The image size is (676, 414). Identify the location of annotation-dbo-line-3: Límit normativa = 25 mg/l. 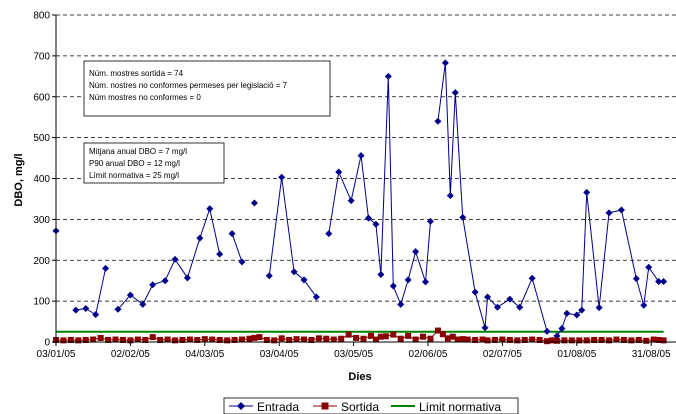
(134, 175).